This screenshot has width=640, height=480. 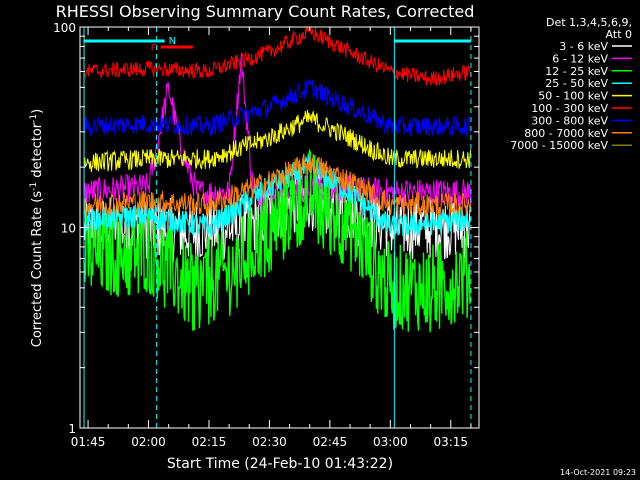 What do you see at coordinates (573, 96) in the screenshot?
I see `legend-label: 50 - 100 keV` at bounding box center [573, 96].